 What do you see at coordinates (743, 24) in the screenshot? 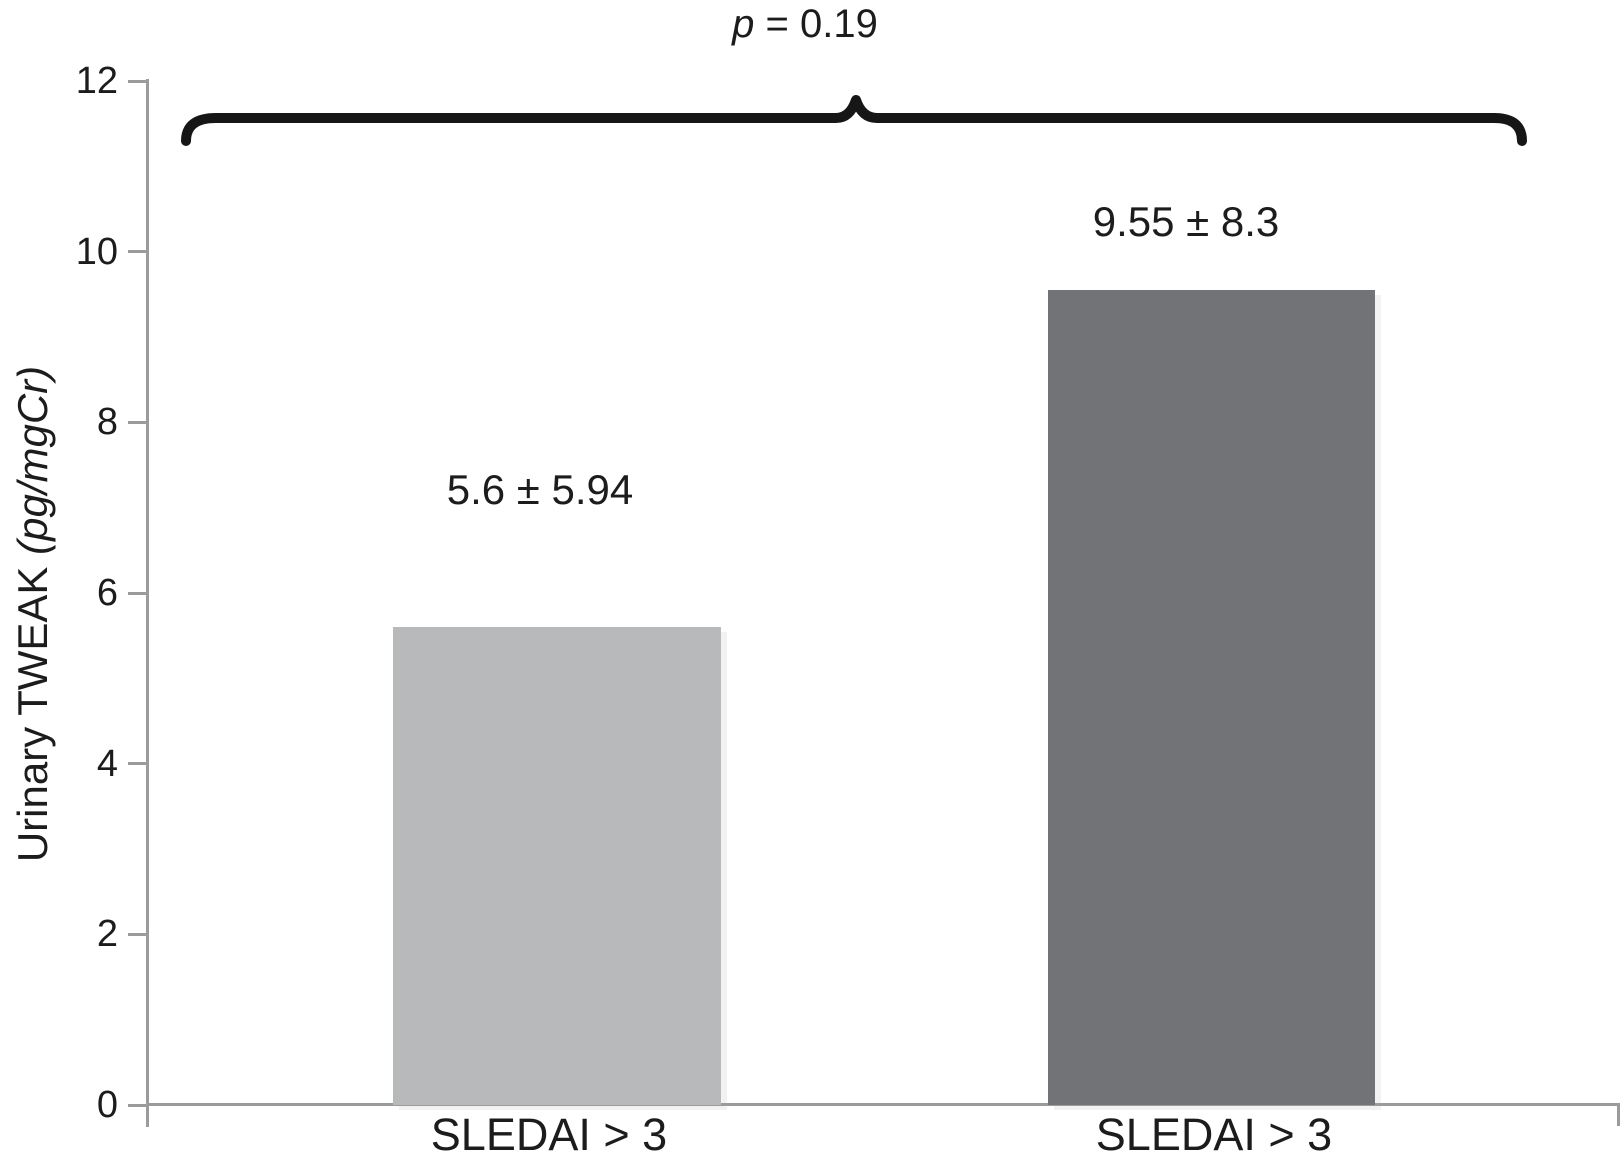
I see `p-symbol: p` at bounding box center [743, 24].